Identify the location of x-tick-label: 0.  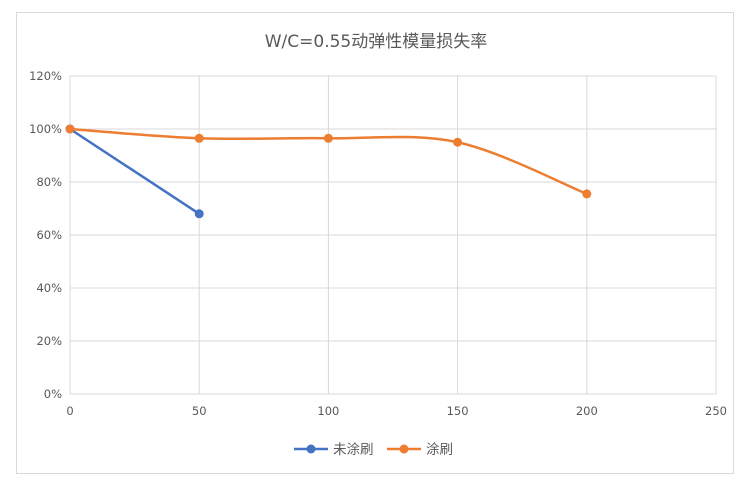
(69, 411).